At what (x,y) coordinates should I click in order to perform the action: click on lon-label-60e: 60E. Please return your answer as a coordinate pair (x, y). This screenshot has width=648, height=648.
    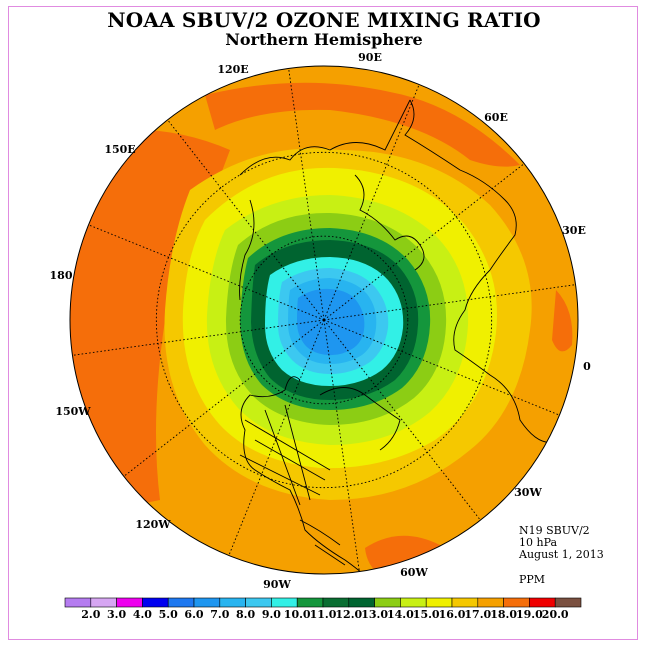
    Looking at the image, I should click on (496, 117).